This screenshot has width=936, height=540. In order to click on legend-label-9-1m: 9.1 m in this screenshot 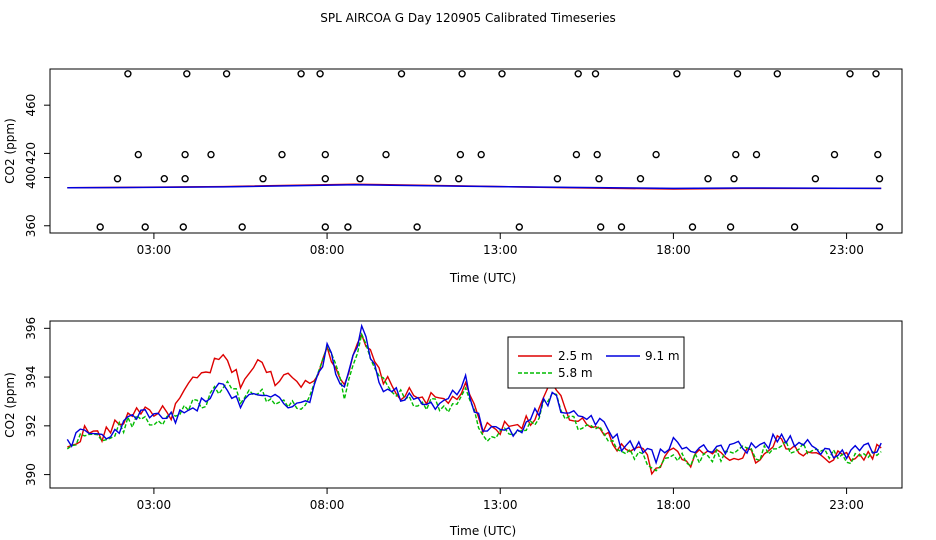, I will do `click(662, 356)`.